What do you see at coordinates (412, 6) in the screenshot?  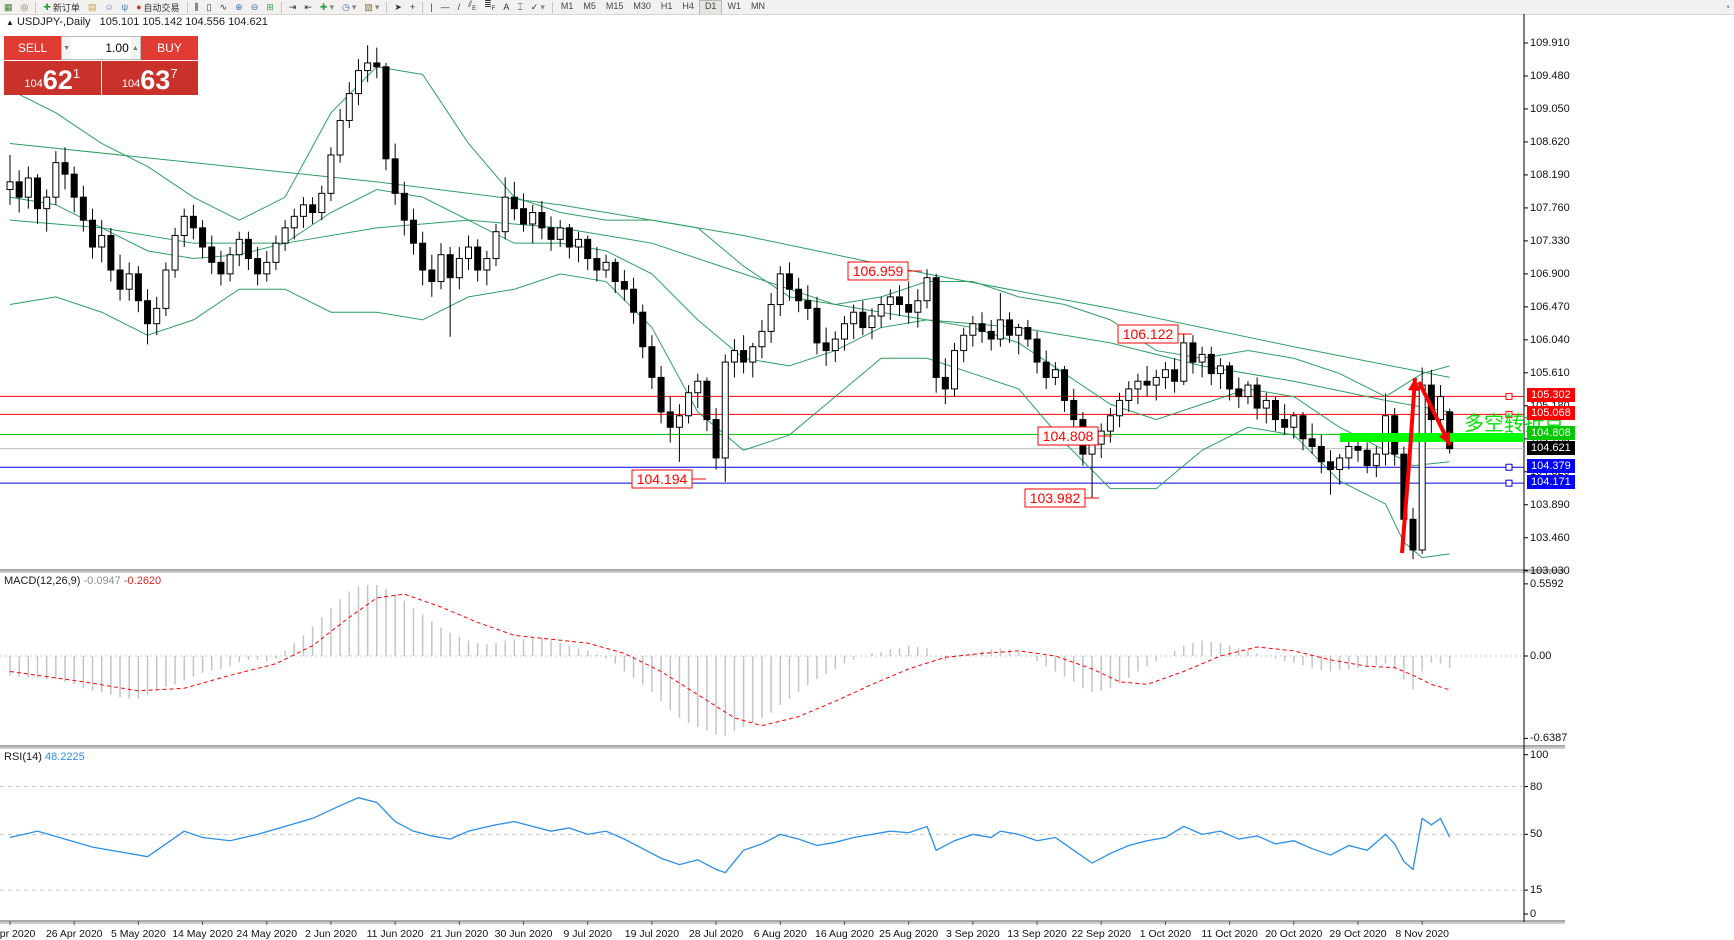 I see `crosshair-icon: +` at bounding box center [412, 6].